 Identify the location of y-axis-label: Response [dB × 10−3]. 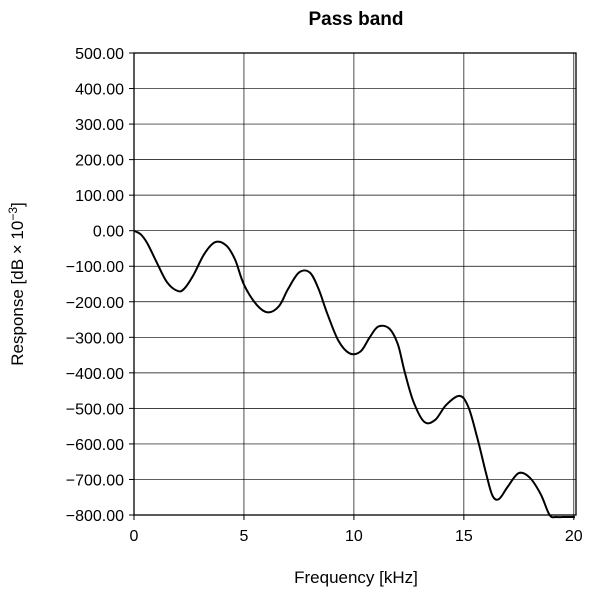
(16, 284).